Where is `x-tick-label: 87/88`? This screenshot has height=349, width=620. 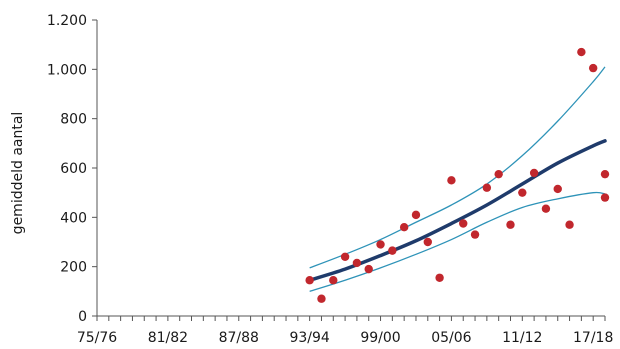
x-tick-label: 87/88 is located at coordinates (239, 338).